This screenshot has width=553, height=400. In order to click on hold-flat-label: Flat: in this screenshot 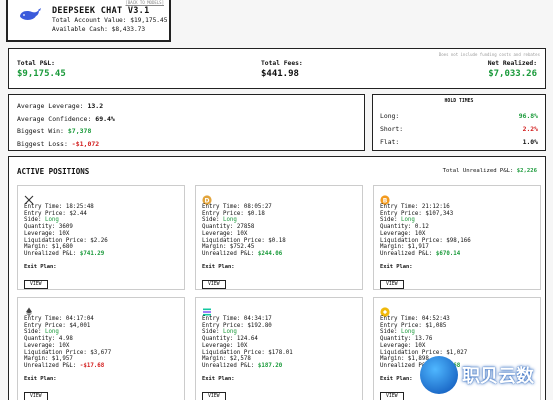, I will do `click(390, 142)`.